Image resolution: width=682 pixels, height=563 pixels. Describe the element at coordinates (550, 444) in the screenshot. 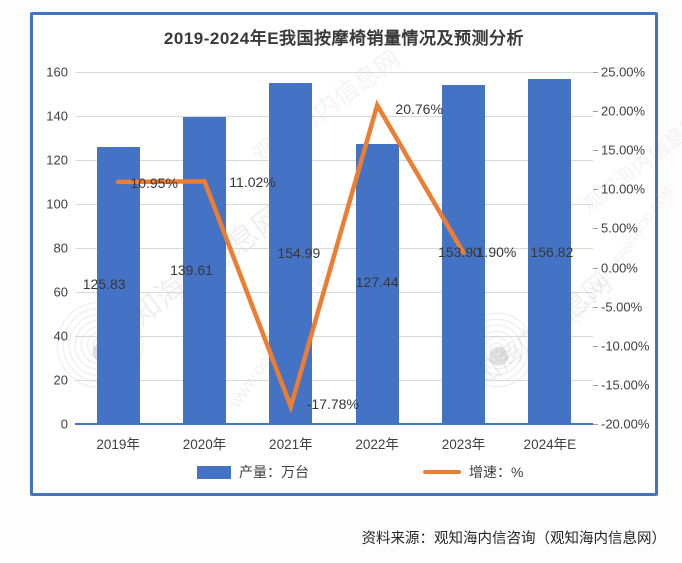

I see `x-axis-label: 2024年E` at that location.